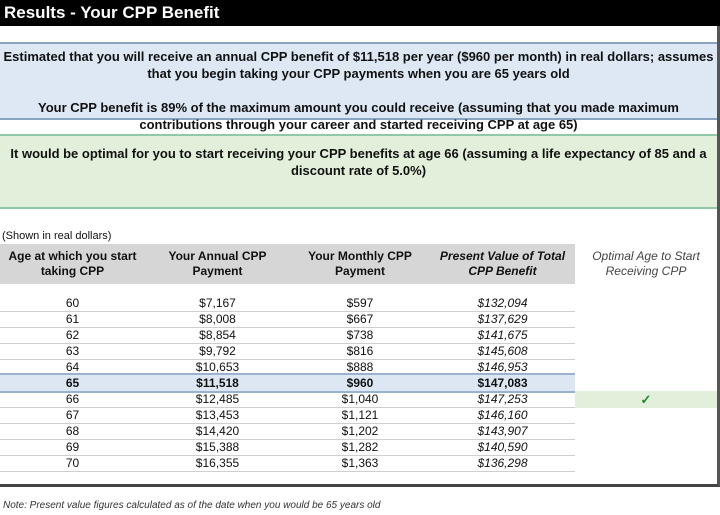  Describe the element at coordinates (502, 431) in the screenshot. I see `present-value-cell: $143,907` at that location.